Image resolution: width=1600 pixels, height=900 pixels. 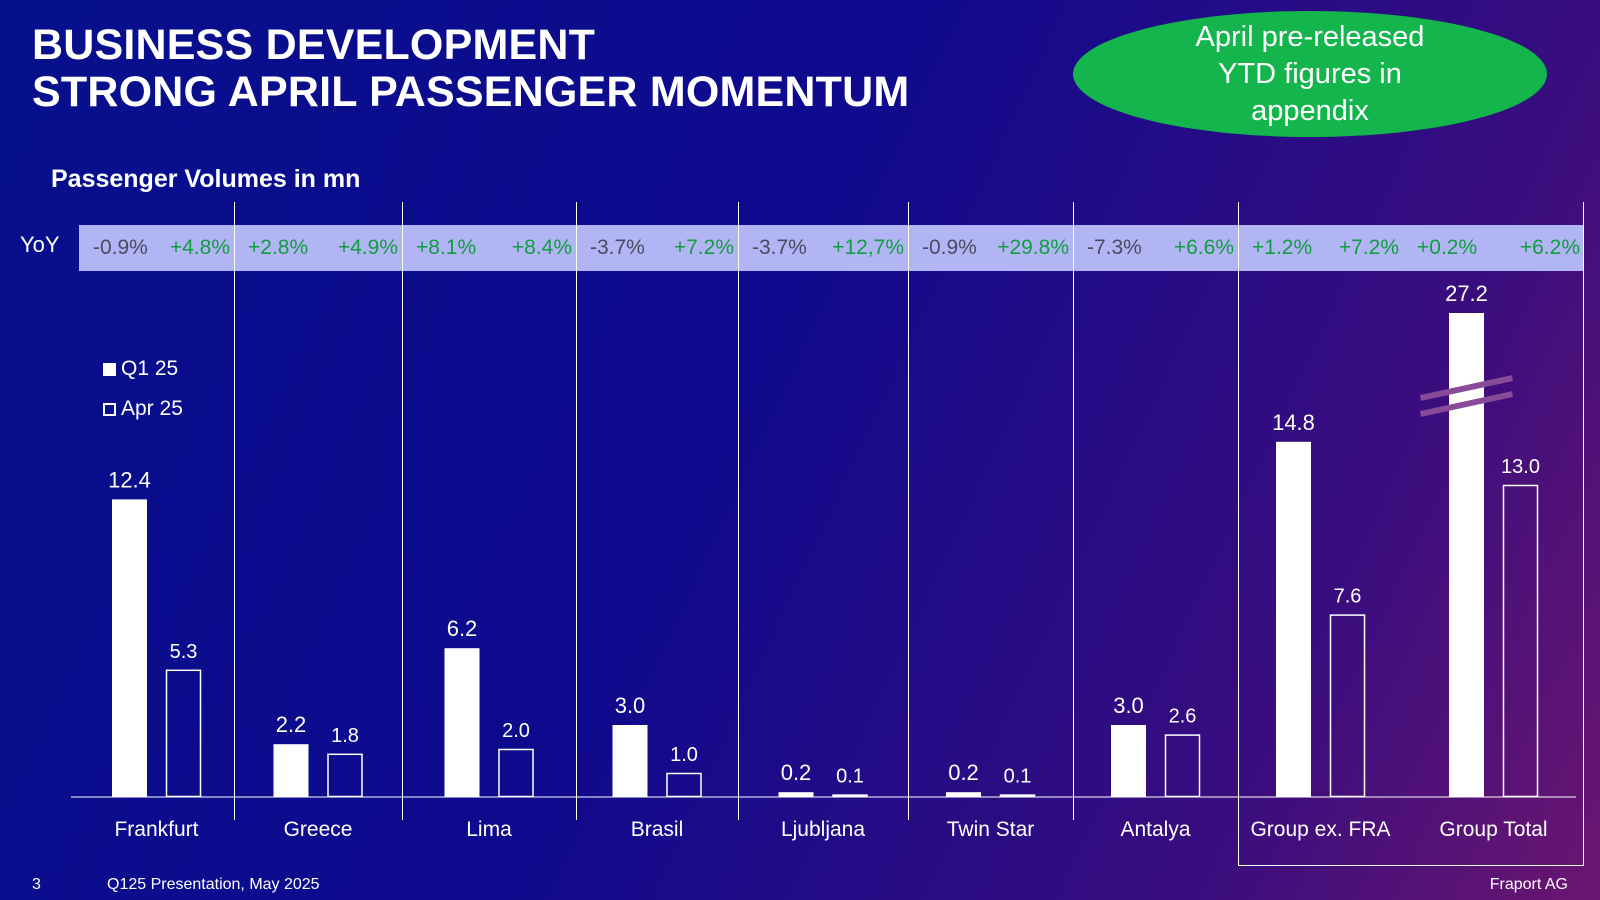 I want to click on bar-q1-group-total, so click(x=1466, y=555).